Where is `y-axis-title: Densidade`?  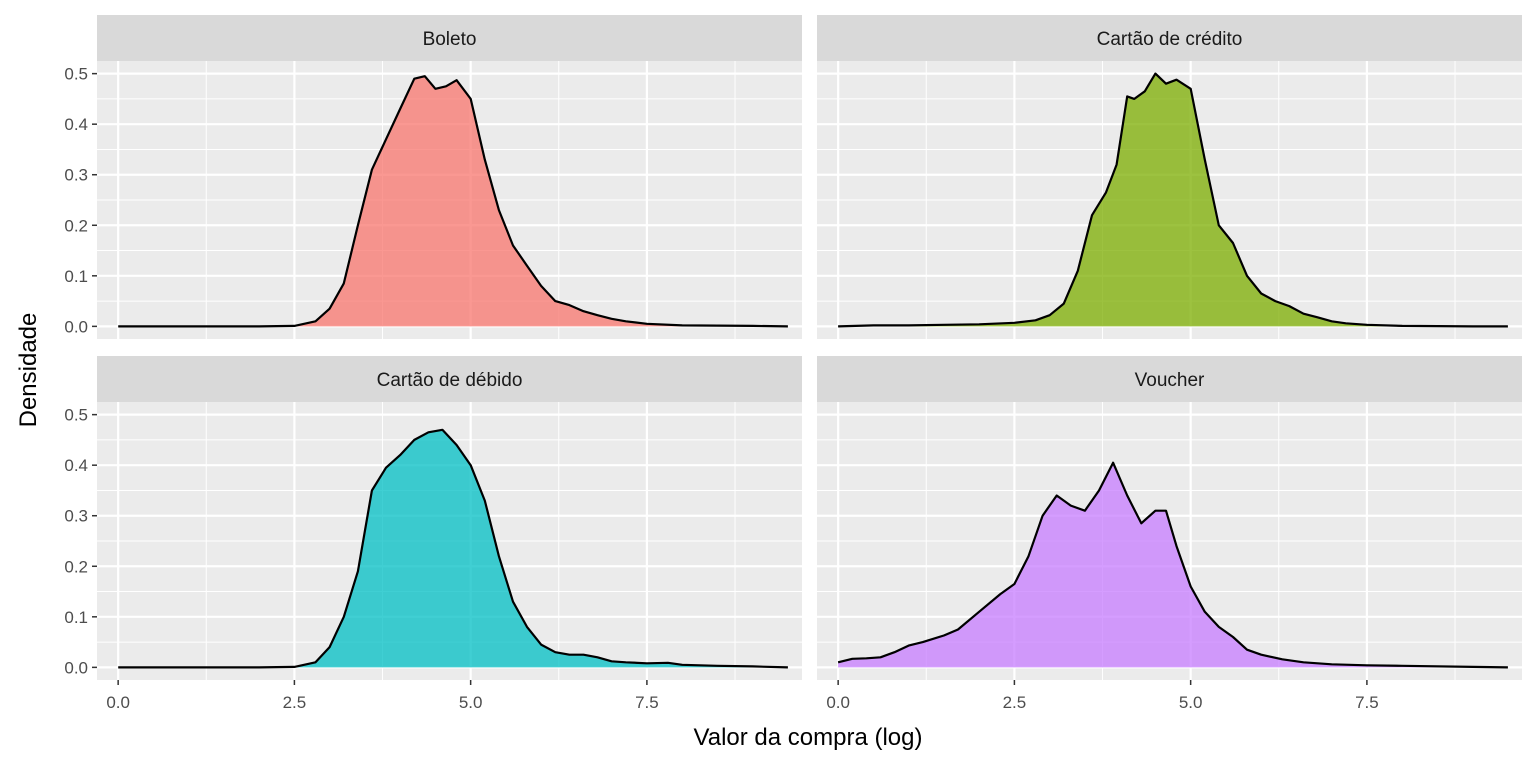
y-axis-title: Densidade is located at coordinates (28, 370).